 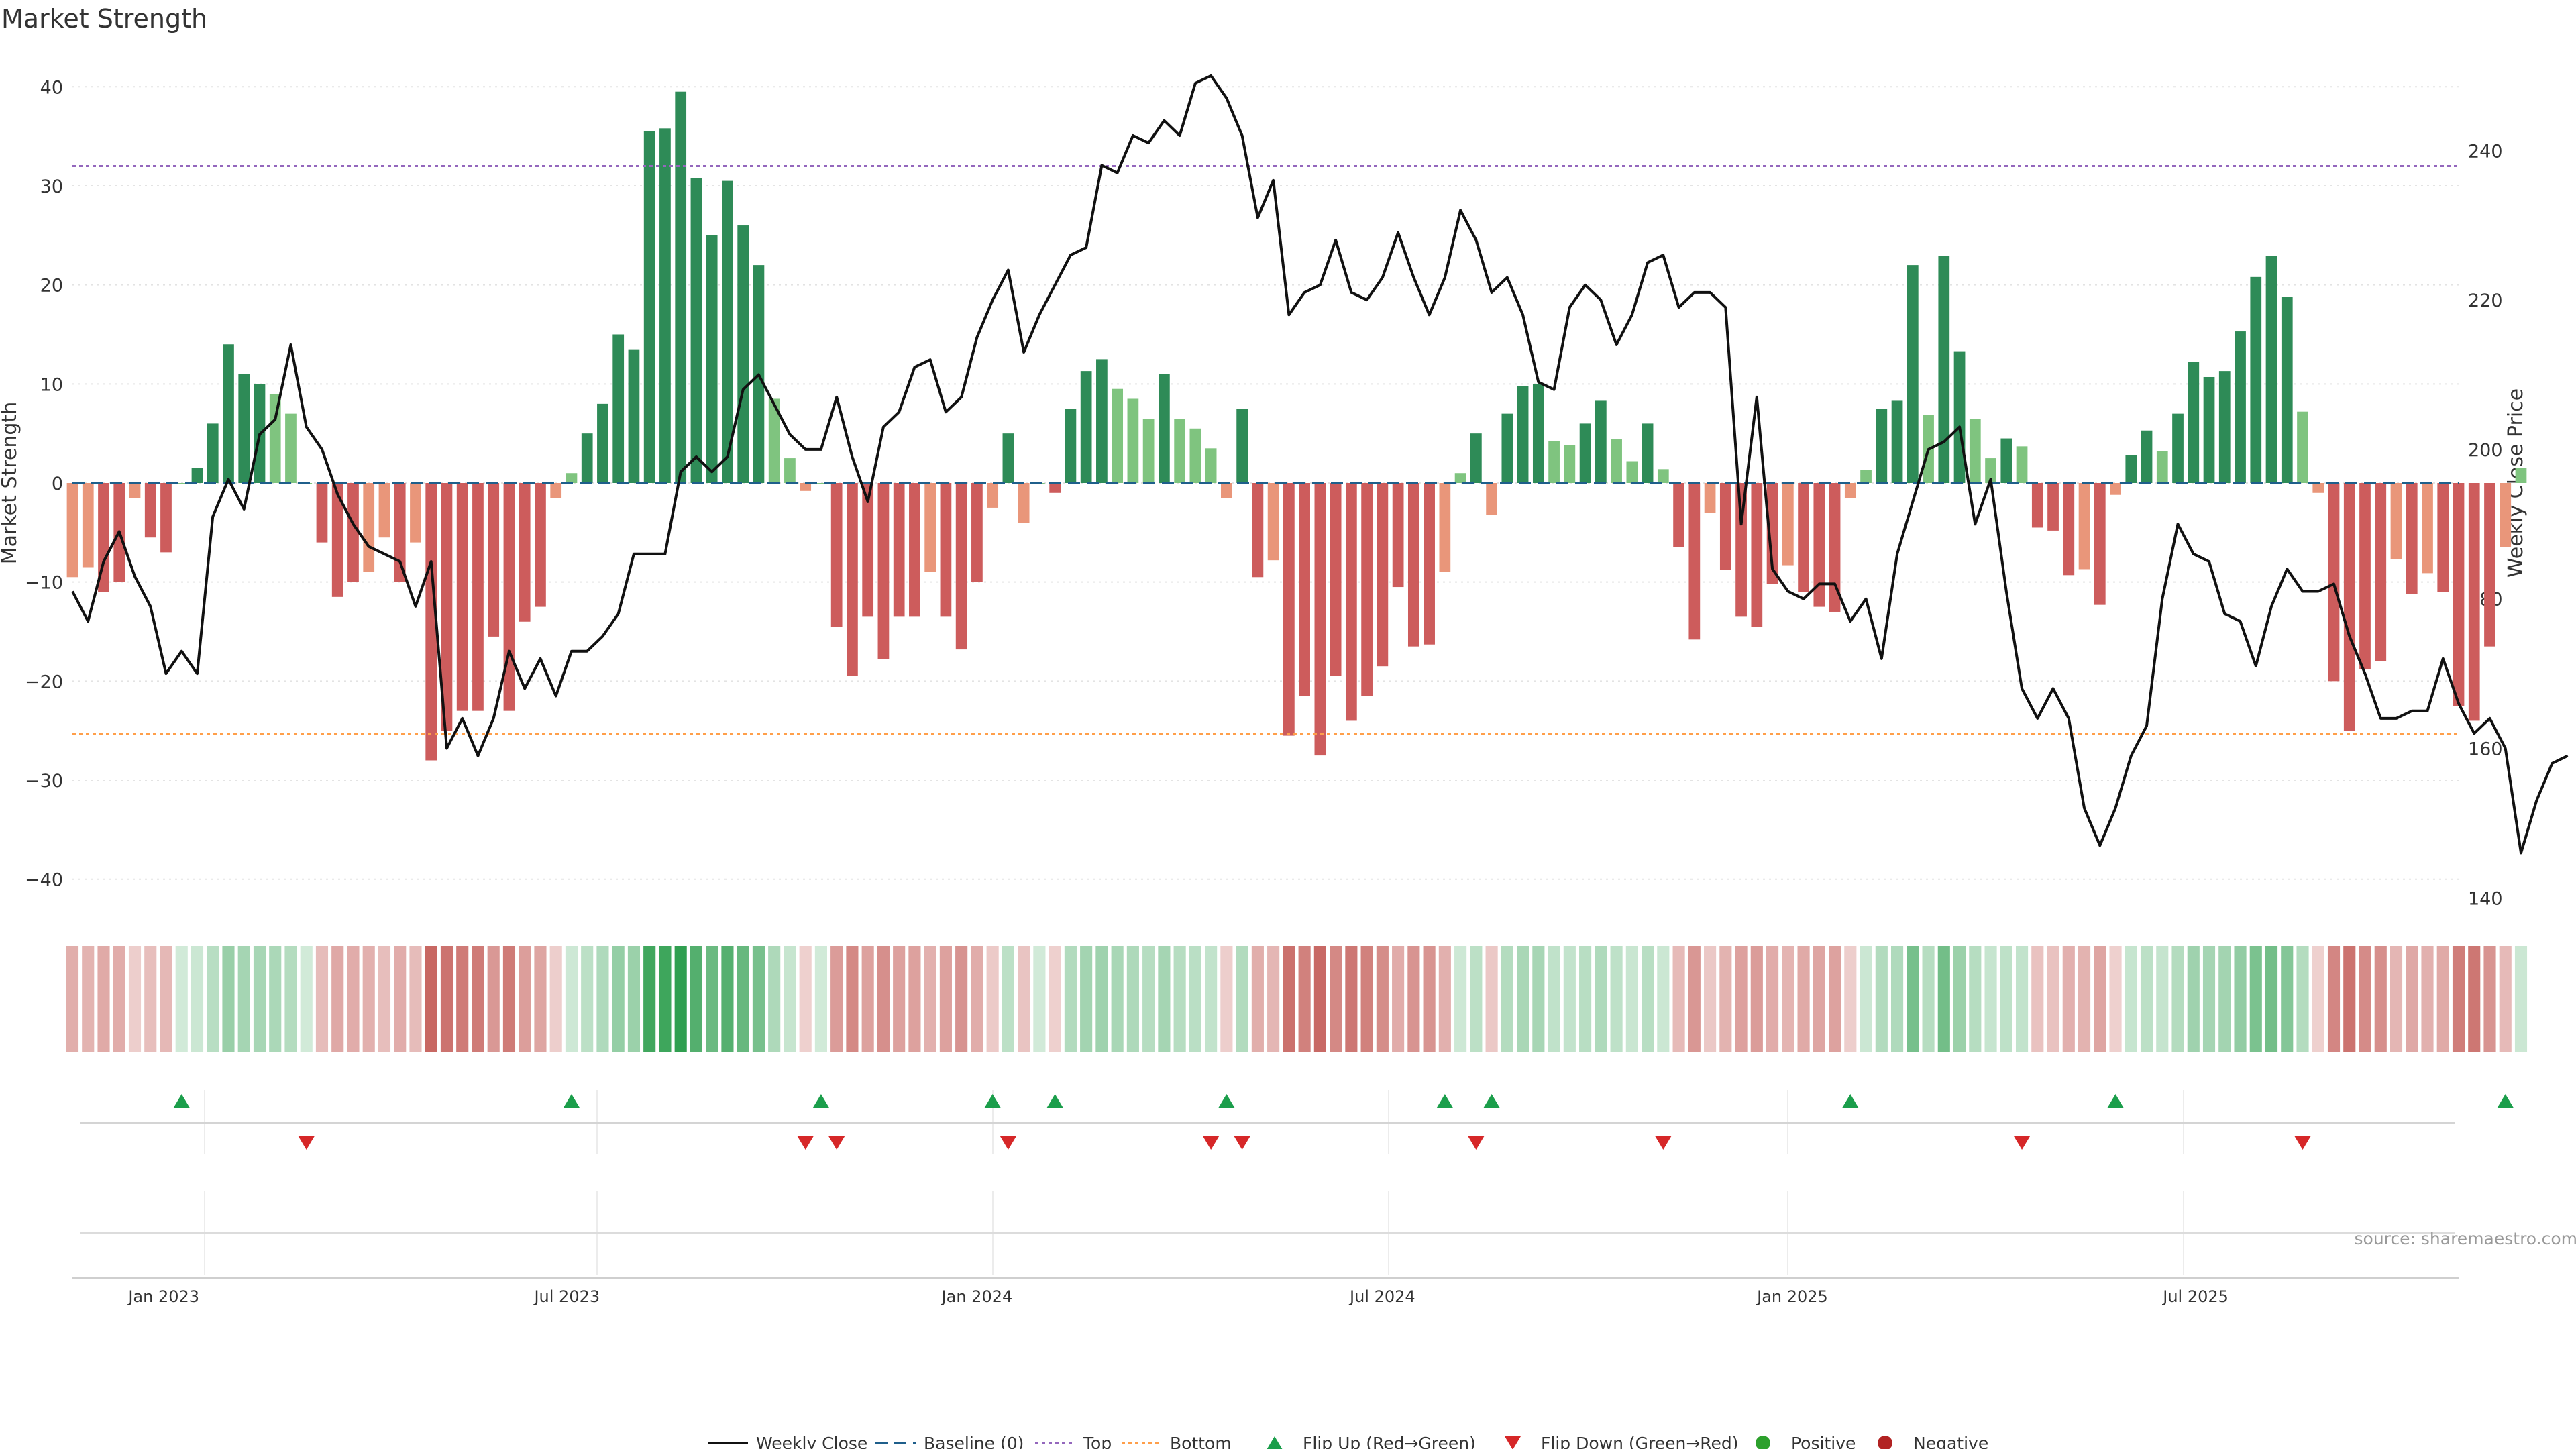 What do you see at coordinates (306, 1143) in the screenshot?
I see `flip-down-marker` at bounding box center [306, 1143].